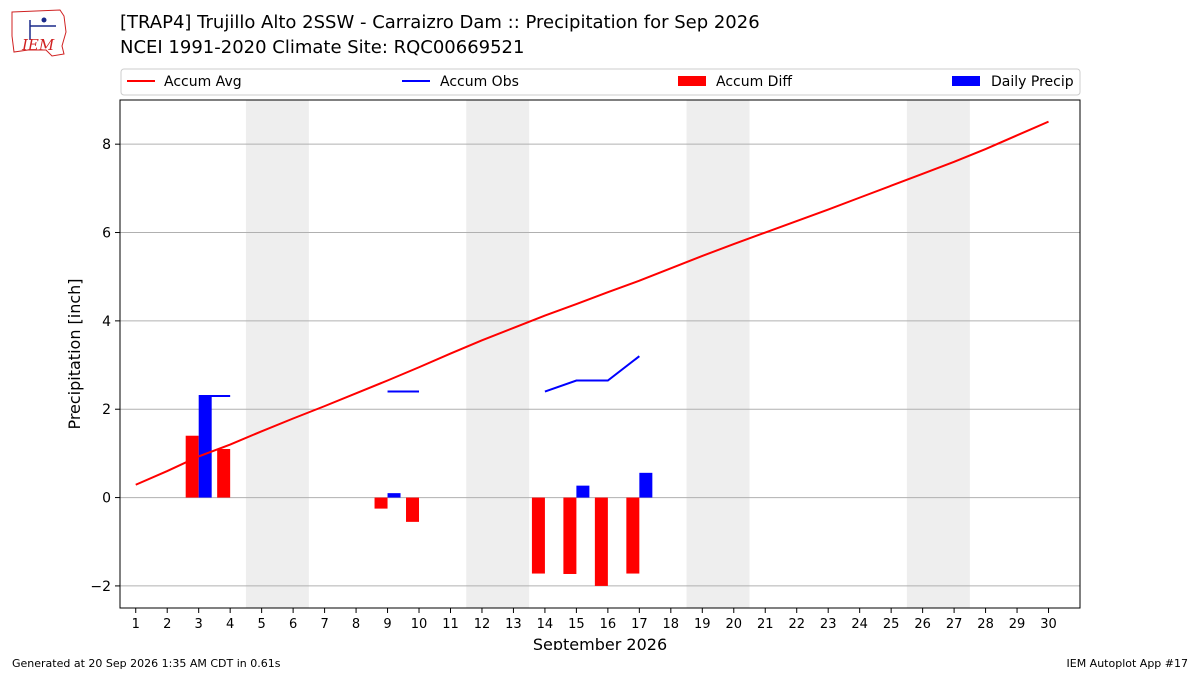 Image resolution: width=1200 pixels, height=675 pixels. I want to click on y-tick-label-6: 6, so click(106, 234).